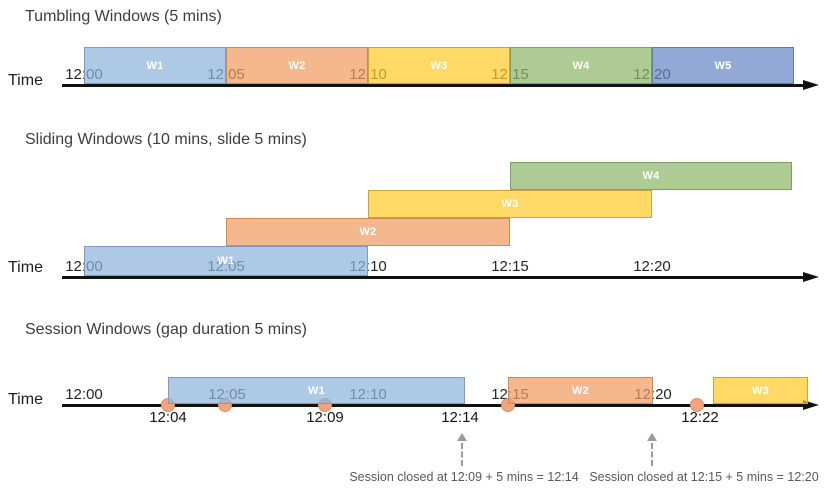  Describe the element at coordinates (166, 329) in the screenshot. I see `session-title: Session Windows (gap duration 5 mins)` at that location.